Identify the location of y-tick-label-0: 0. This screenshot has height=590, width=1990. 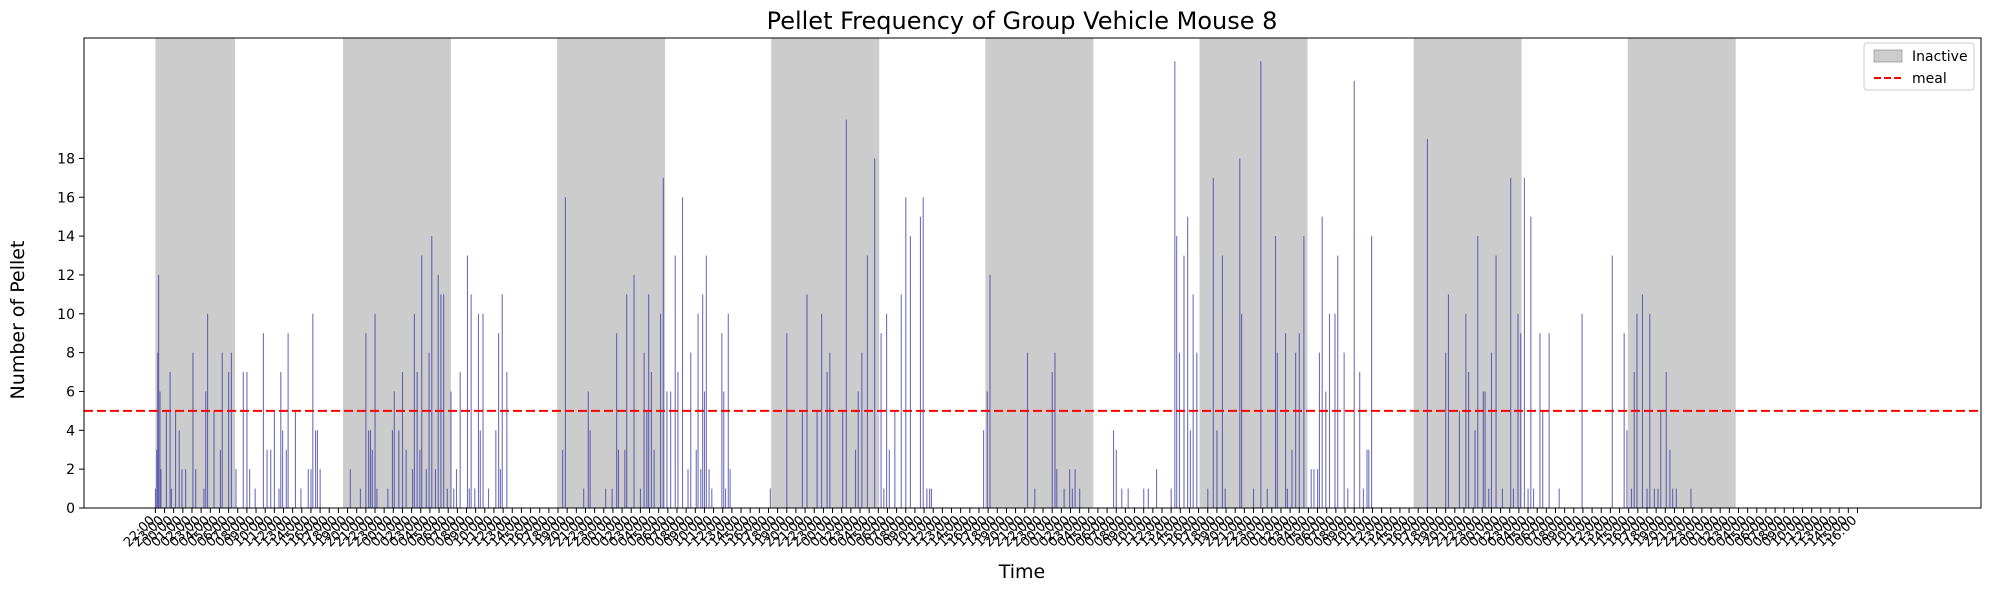
(70, 509).